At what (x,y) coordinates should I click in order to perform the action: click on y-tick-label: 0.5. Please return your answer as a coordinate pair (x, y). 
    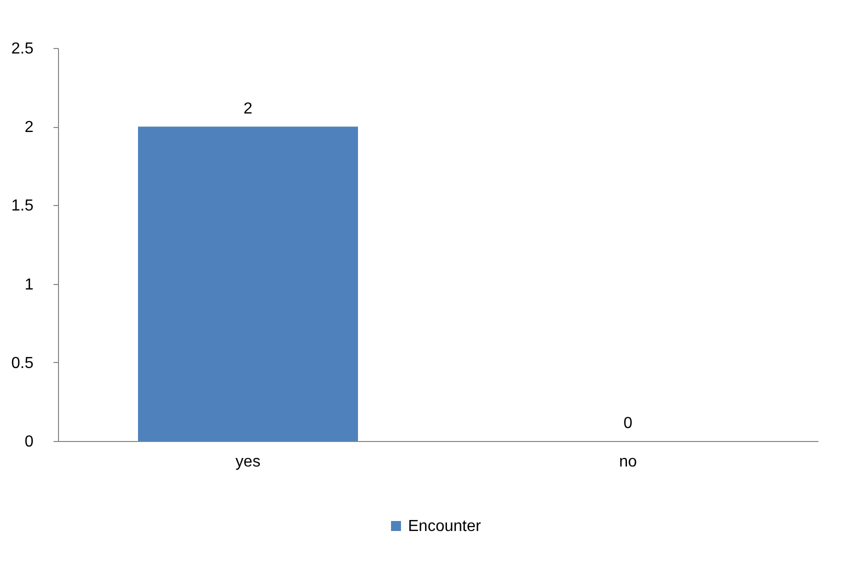
    Looking at the image, I should click on (22, 363).